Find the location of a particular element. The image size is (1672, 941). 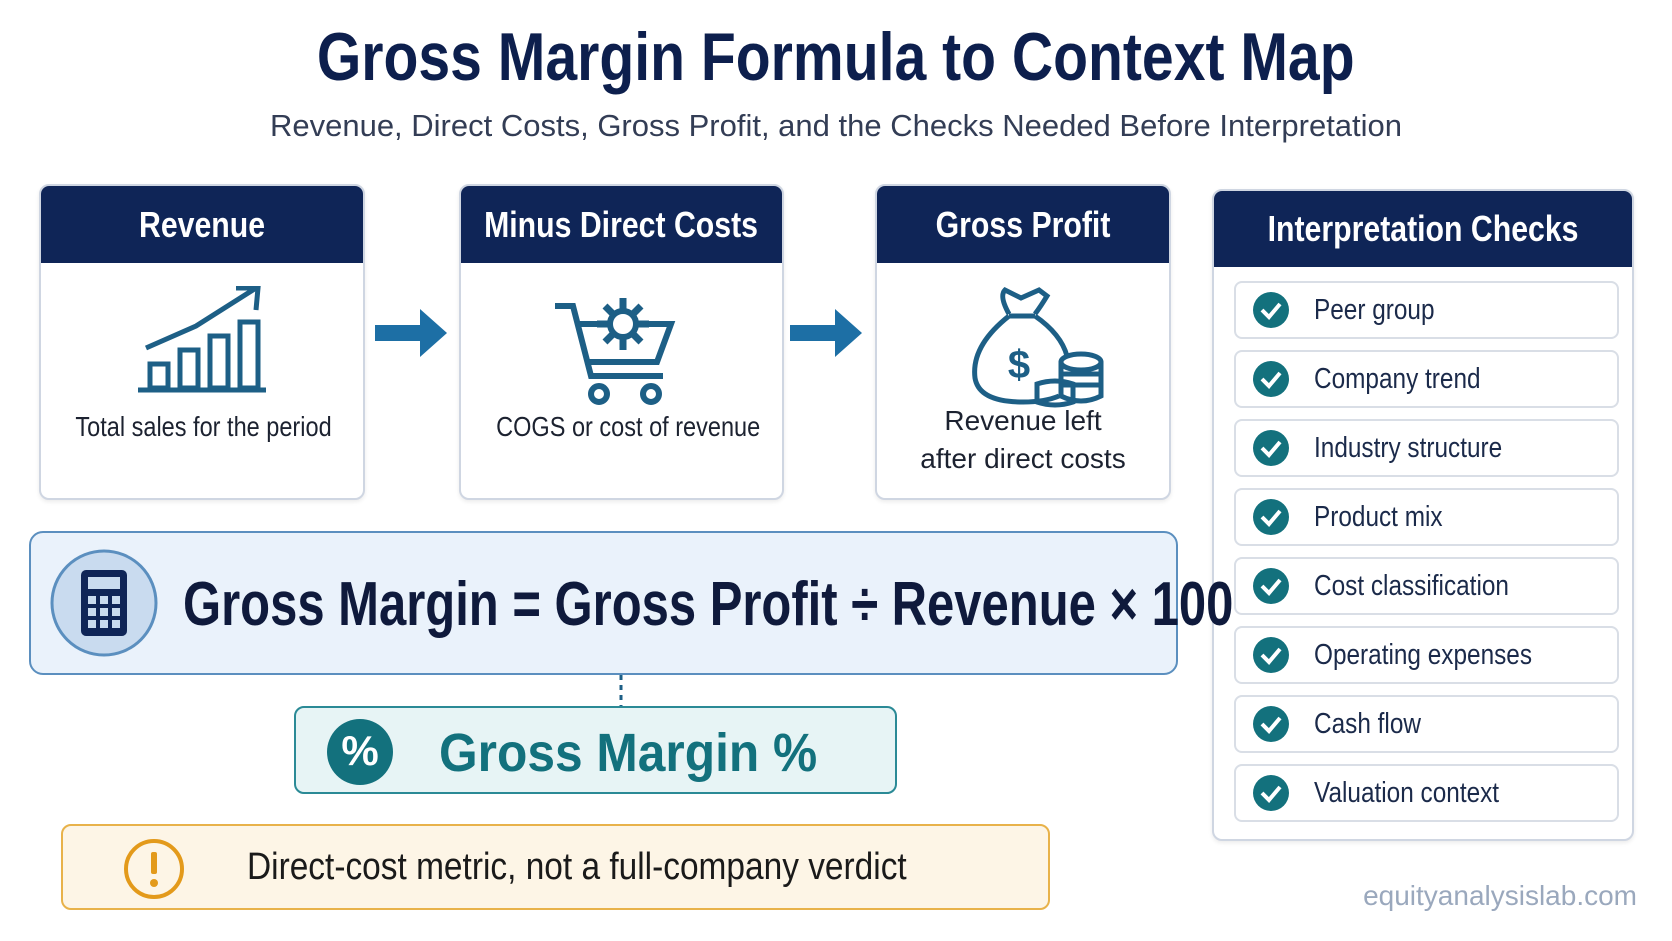

step-text-line: COGS or cost of revenue is located at coordinates (628, 426).